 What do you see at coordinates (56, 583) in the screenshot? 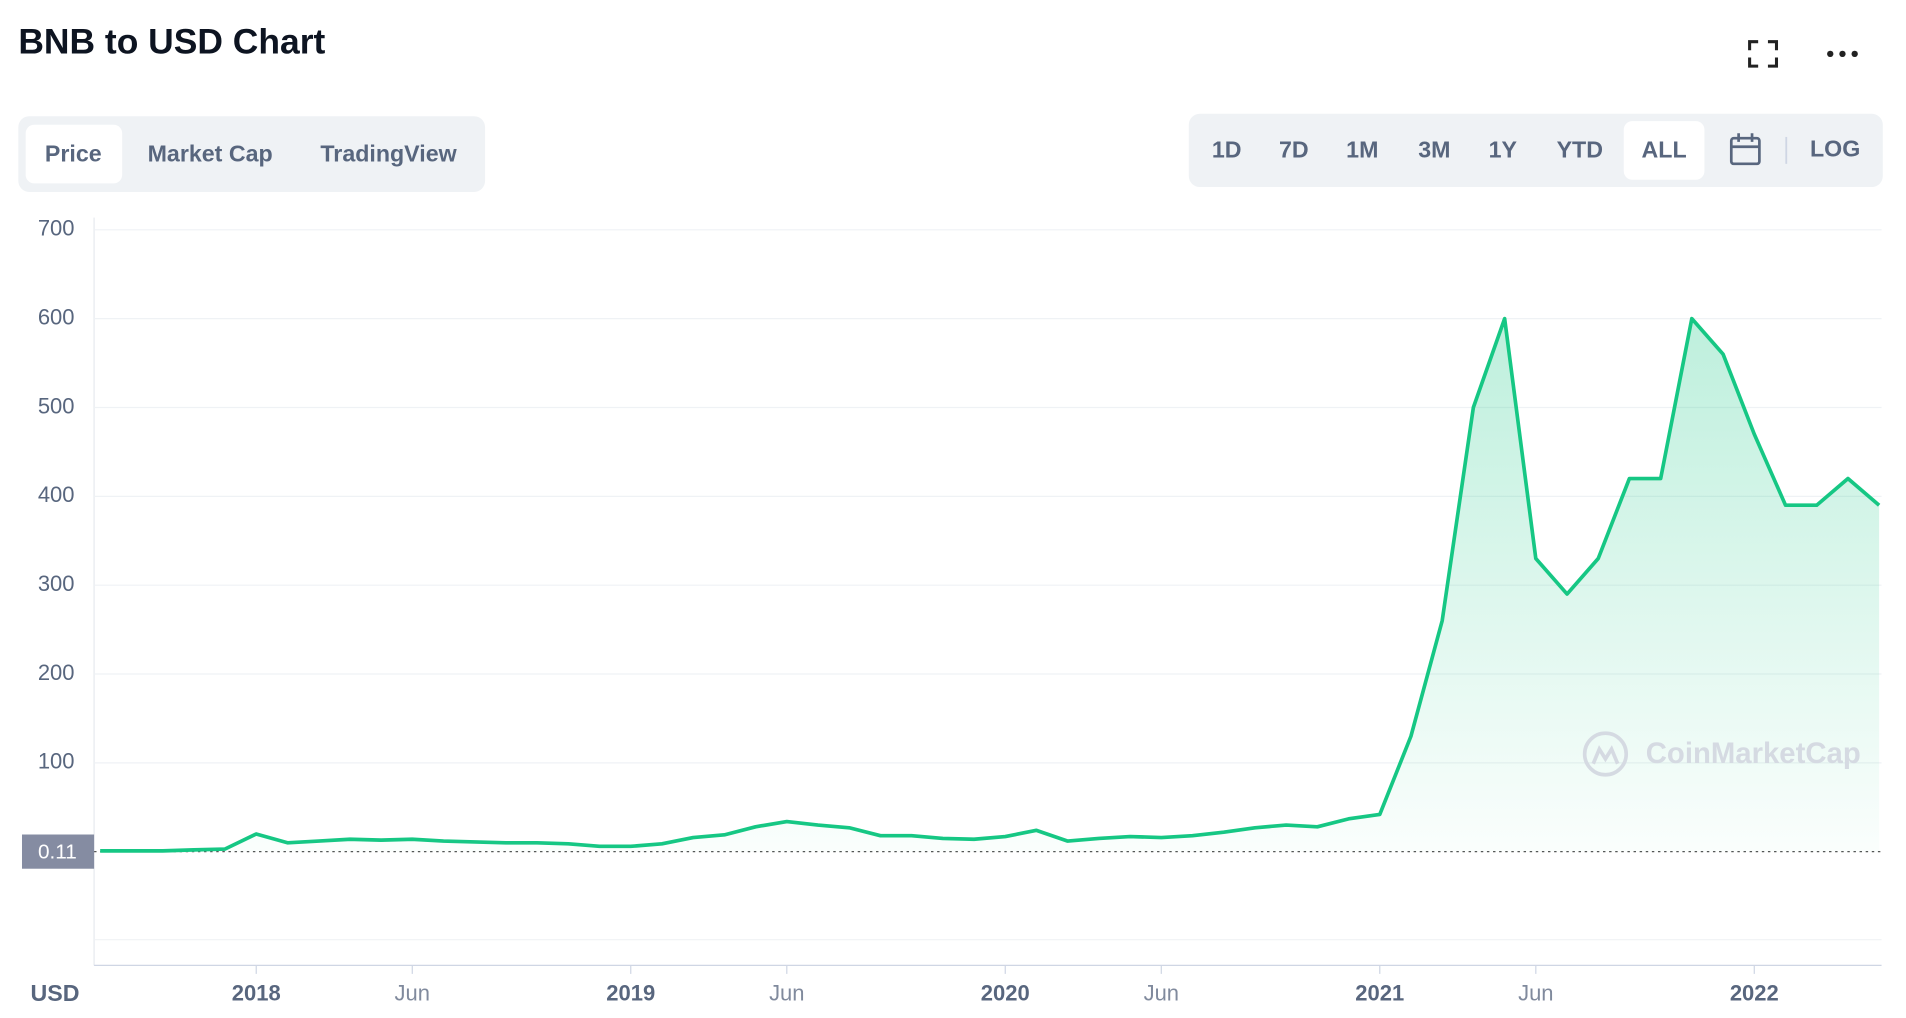
I see `y-tick-label: 300` at bounding box center [56, 583].